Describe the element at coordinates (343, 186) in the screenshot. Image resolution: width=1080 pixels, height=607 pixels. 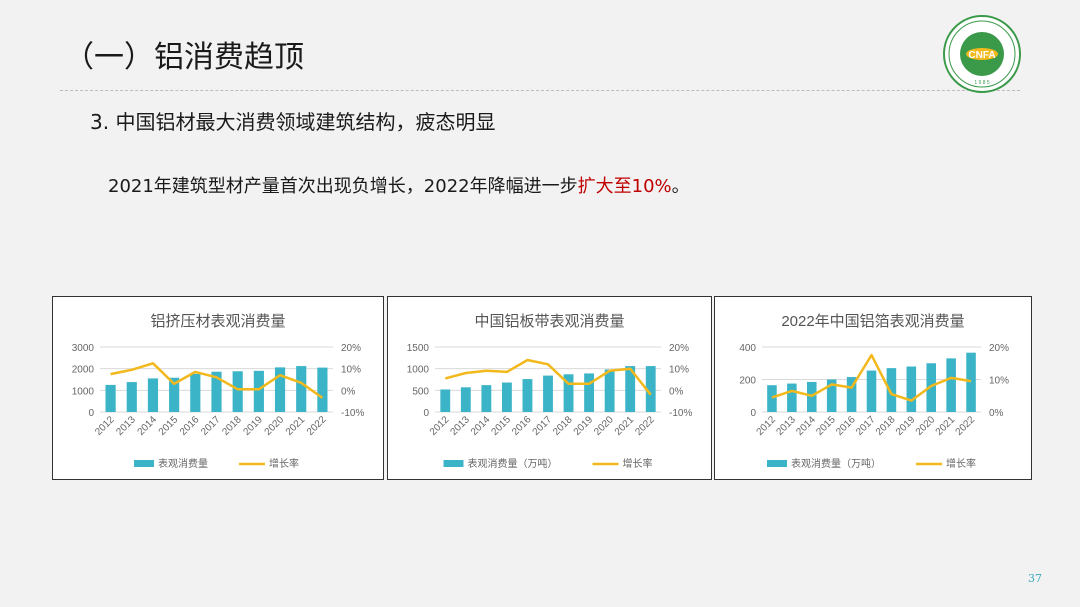
I see `body-text-prefix: 2021年建筑型材产量首次出现负增长，2022年降幅进一步` at that location.